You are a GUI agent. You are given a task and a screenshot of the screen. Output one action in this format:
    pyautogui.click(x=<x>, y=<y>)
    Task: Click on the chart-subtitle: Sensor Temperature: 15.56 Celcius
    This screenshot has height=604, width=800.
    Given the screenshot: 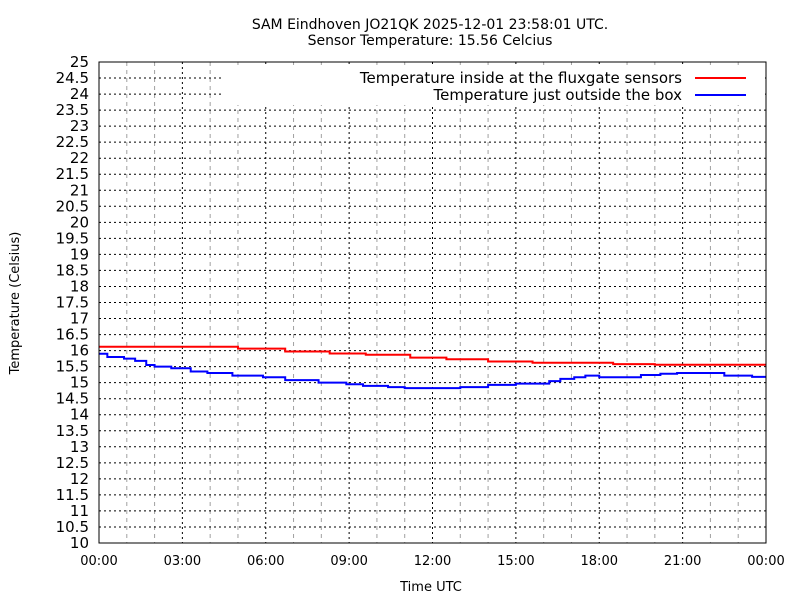 What is the action you would take?
    pyautogui.click(x=430, y=41)
    